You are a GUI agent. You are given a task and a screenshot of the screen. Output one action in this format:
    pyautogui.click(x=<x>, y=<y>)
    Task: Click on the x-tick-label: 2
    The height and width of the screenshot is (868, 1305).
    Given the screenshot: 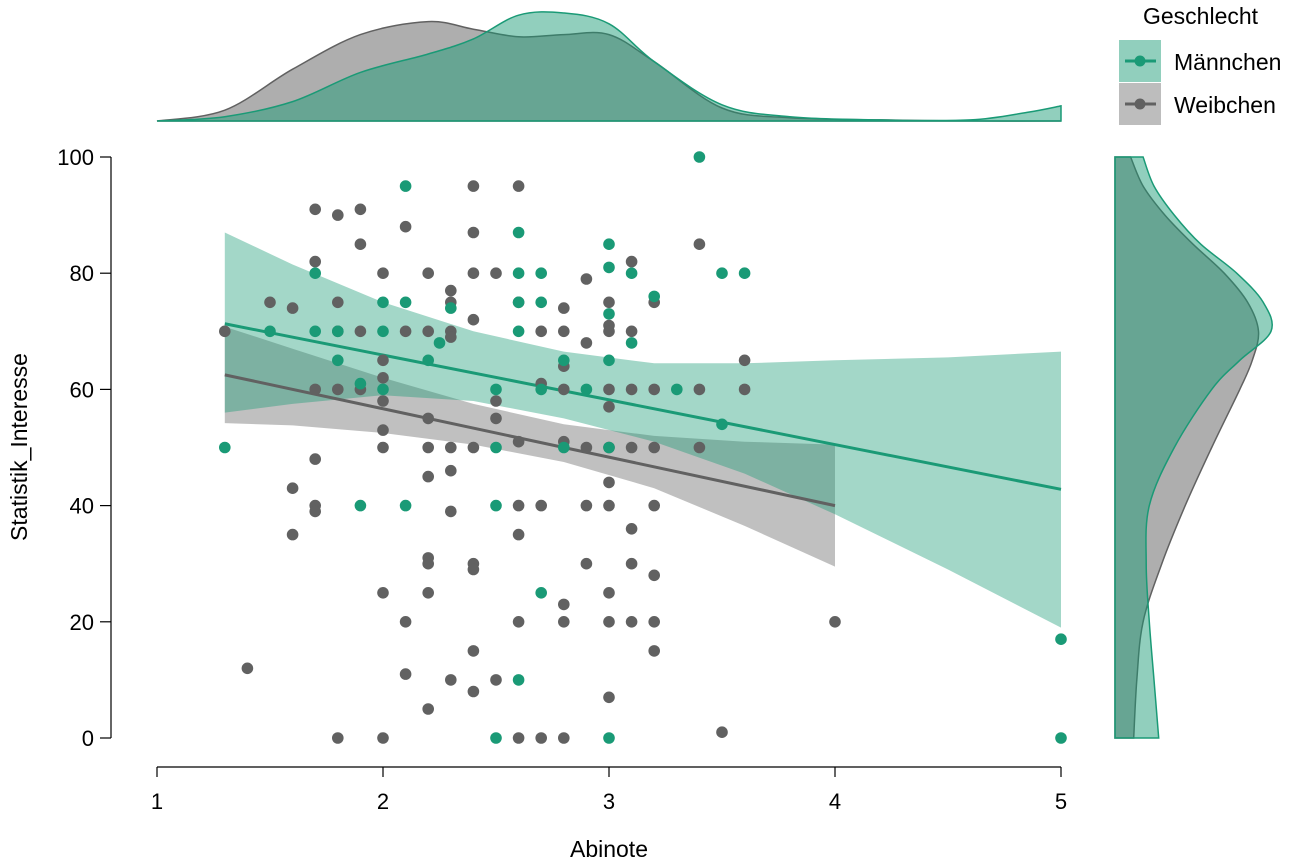 What is the action you would take?
    pyautogui.click(x=383, y=801)
    